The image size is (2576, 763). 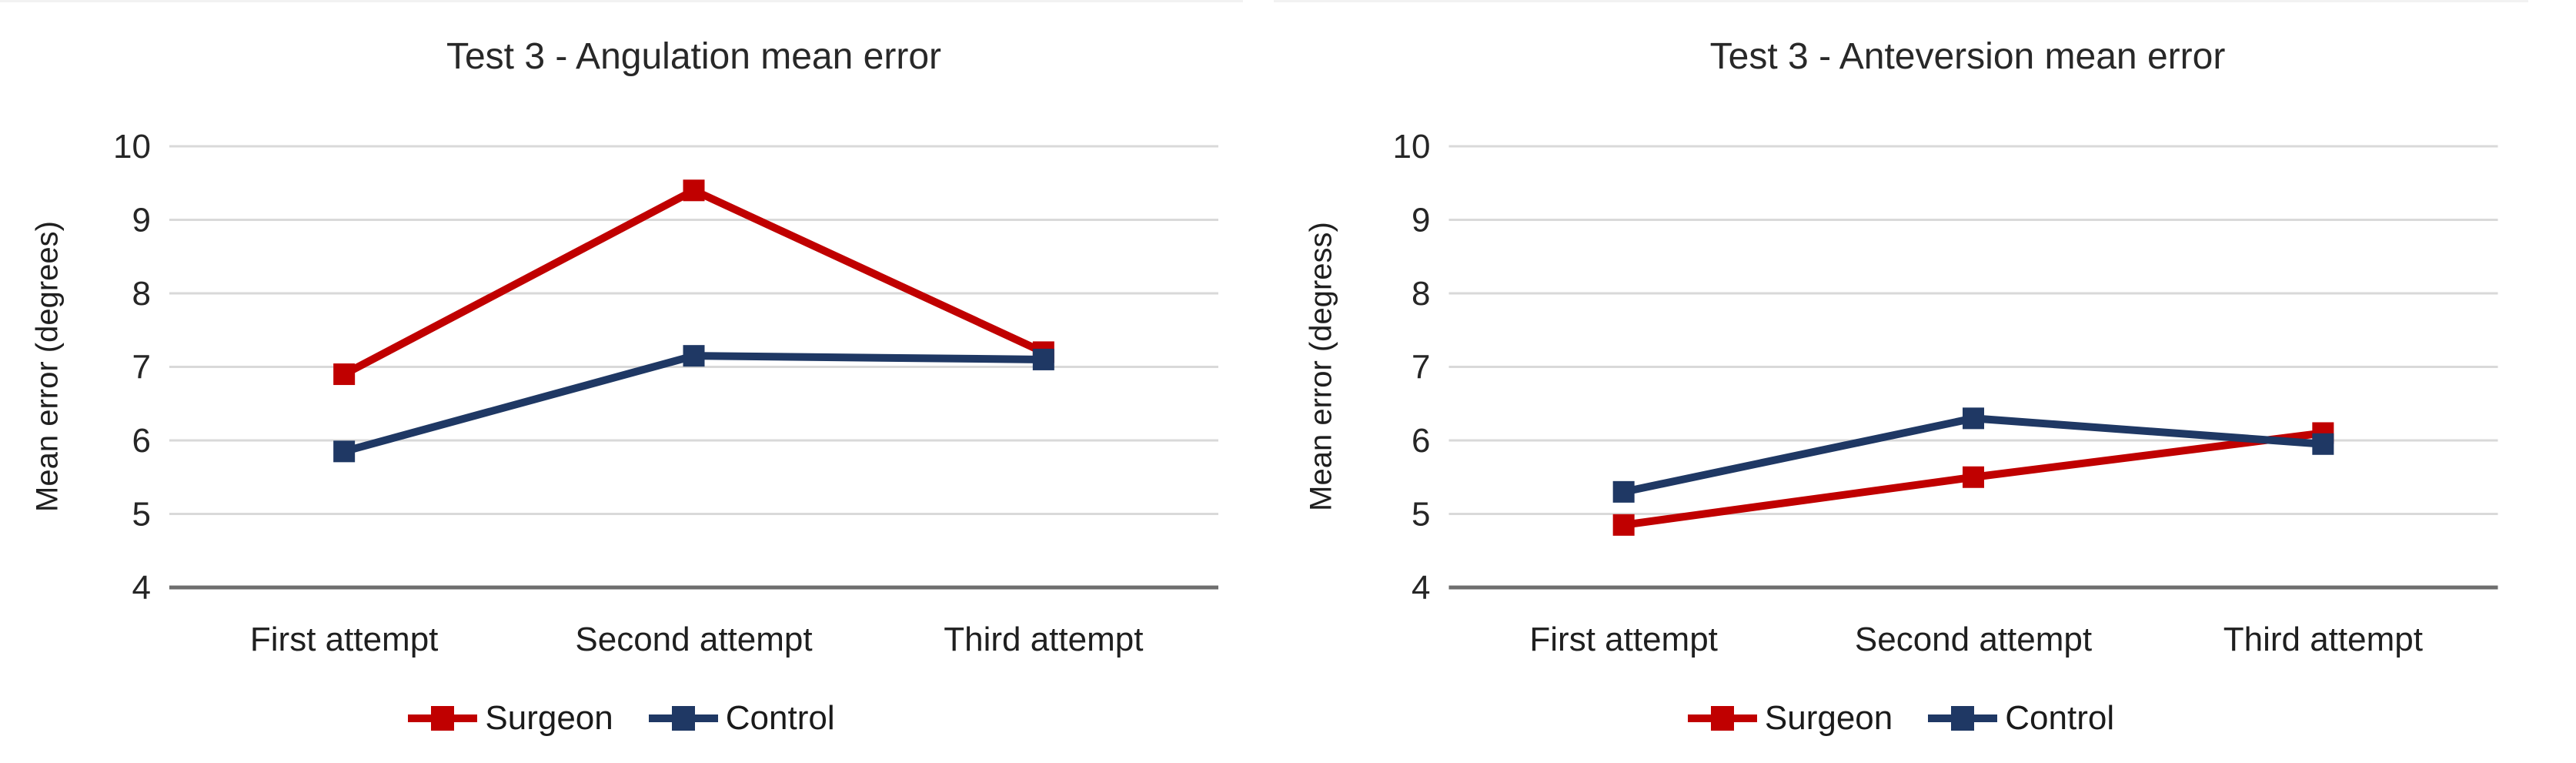 What do you see at coordinates (693, 56) in the screenshot?
I see `chart-title: Test 3 - Angulation mean error` at bounding box center [693, 56].